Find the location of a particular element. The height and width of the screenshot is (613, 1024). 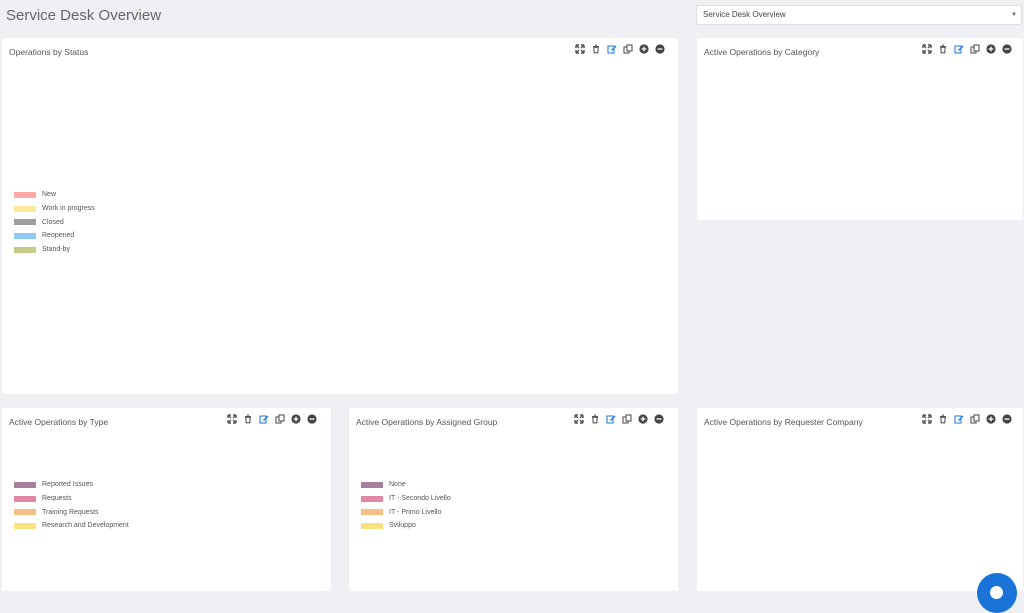

legend-item: None is located at coordinates (406, 485).